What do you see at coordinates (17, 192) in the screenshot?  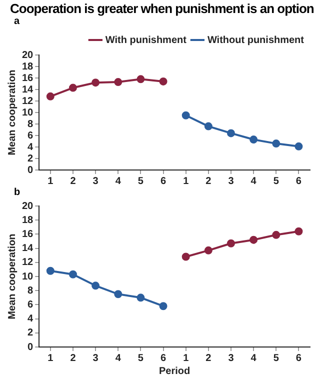 I see `chart-title: b` at bounding box center [17, 192].